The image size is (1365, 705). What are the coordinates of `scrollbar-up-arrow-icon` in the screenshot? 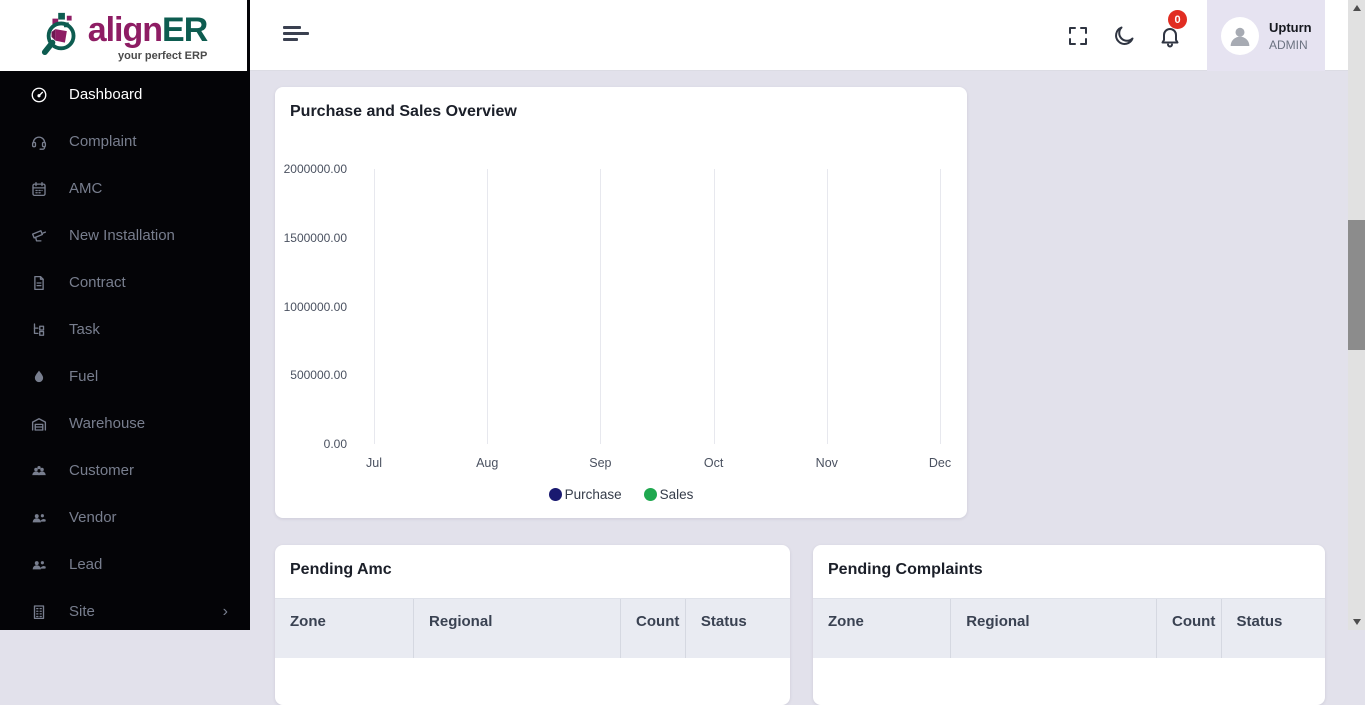 It's located at (1356, 8).